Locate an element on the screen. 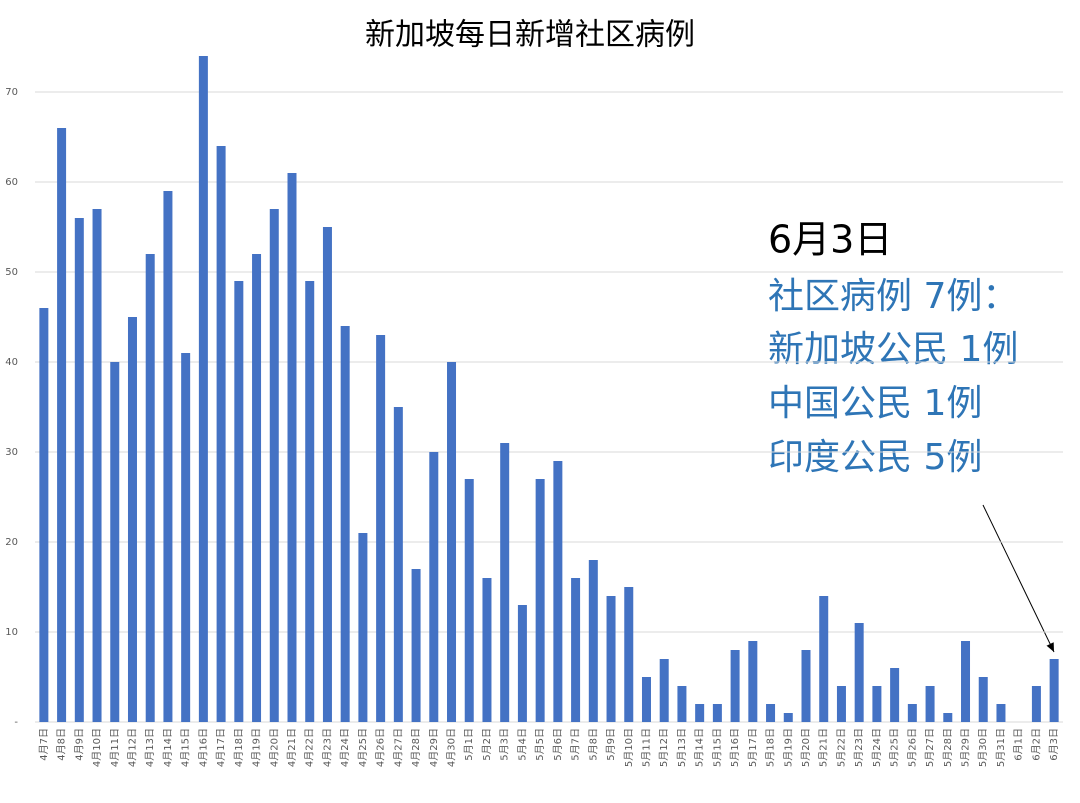 This screenshot has width=1080, height=803. x-tick-label: 6月3日 is located at coordinates (1054, 744).